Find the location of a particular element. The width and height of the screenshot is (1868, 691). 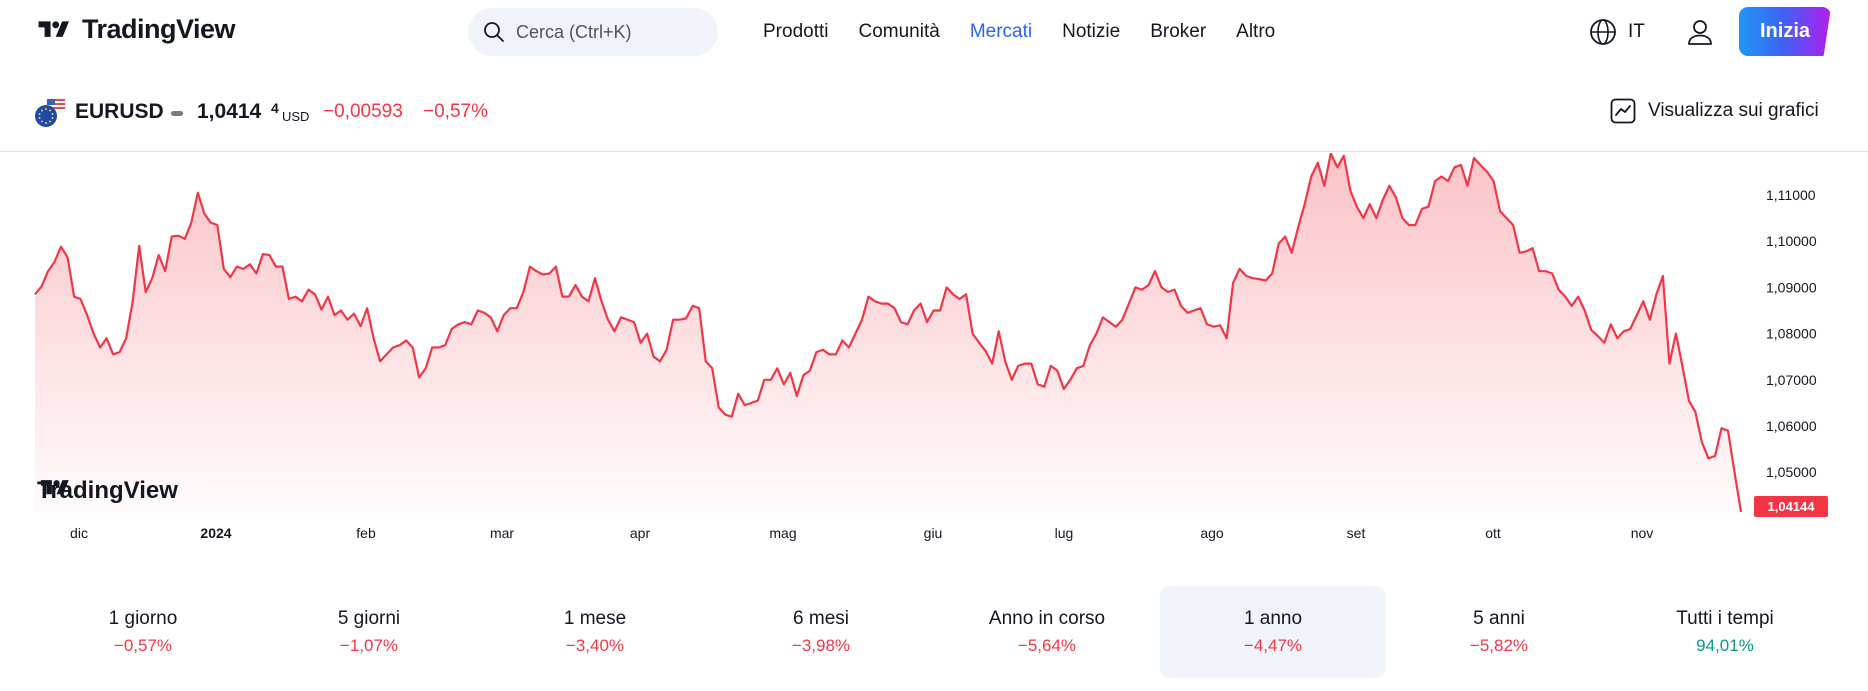

period-tab: 5 anni −5,82% is located at coordinates (1499, 632).